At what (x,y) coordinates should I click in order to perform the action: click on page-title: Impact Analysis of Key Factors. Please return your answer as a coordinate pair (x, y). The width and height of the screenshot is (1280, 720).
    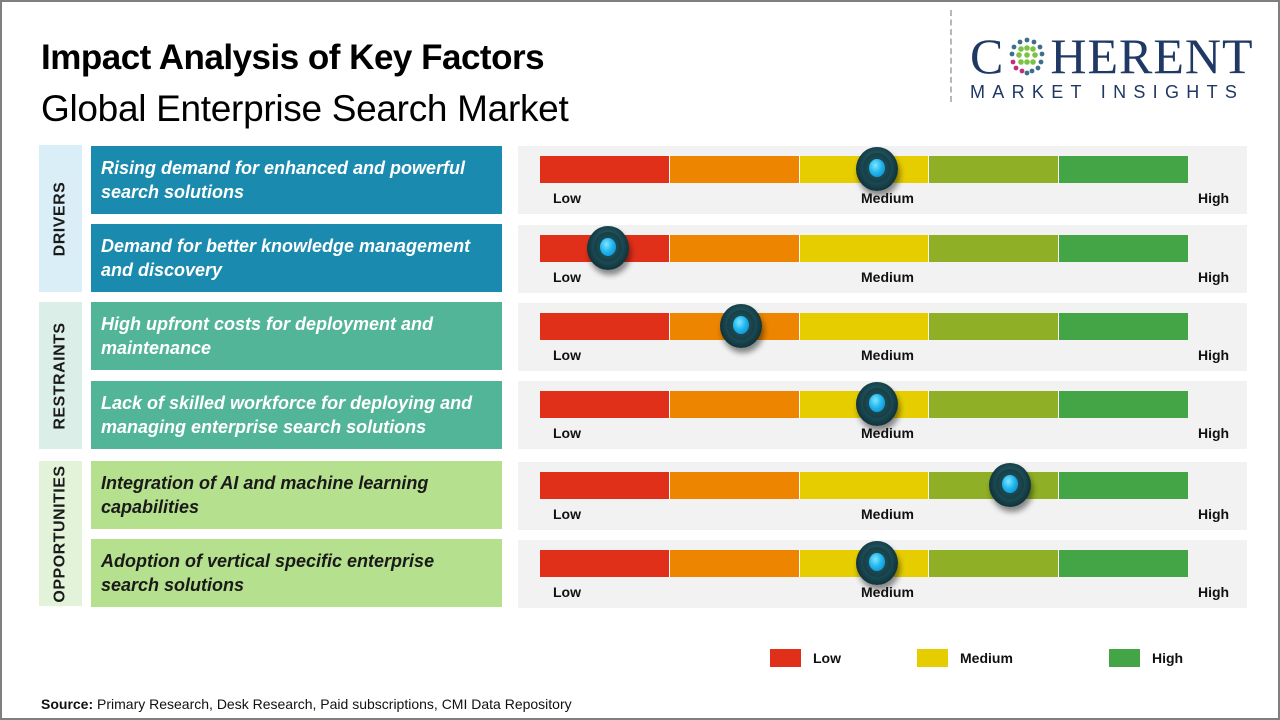
    Looking at the image, I should click on (293, 57).